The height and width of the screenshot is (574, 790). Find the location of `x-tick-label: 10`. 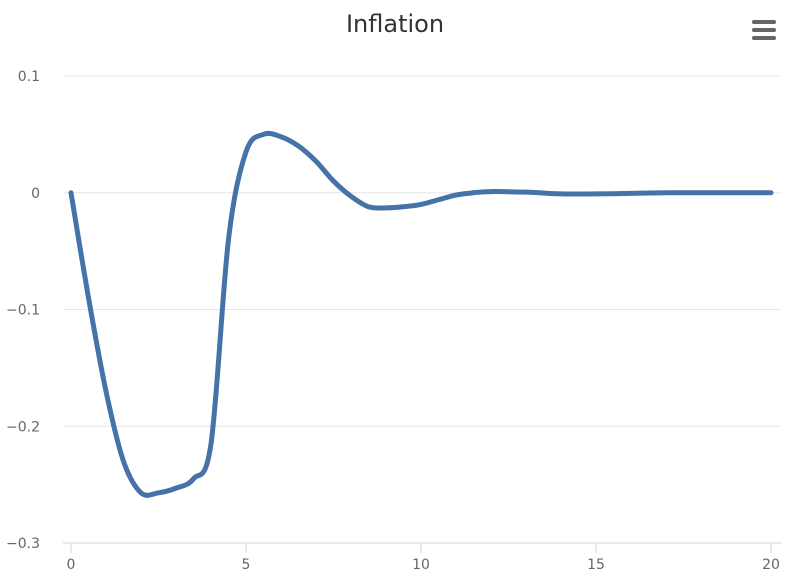

x-tick-label: 10 is located at coordinates (421, 565).